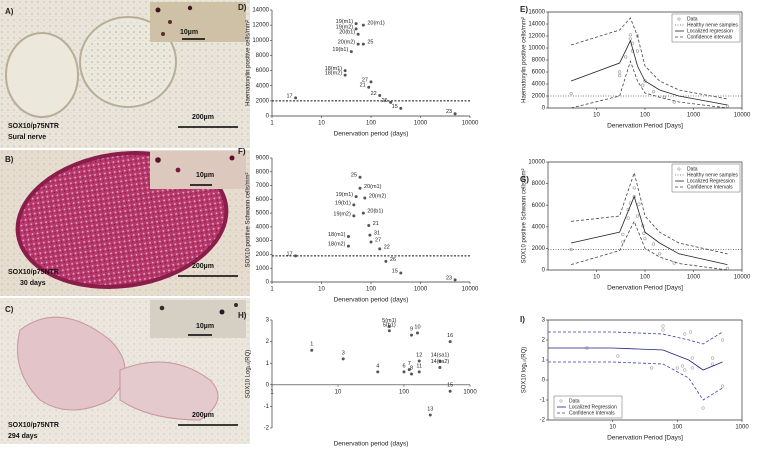 The width and height of the screenshot is (778, 452). What do you see at coordinates (710, 37) in the screenshot?
I see `legend-label: Confidence intervals` at bounding box center [710, 37].